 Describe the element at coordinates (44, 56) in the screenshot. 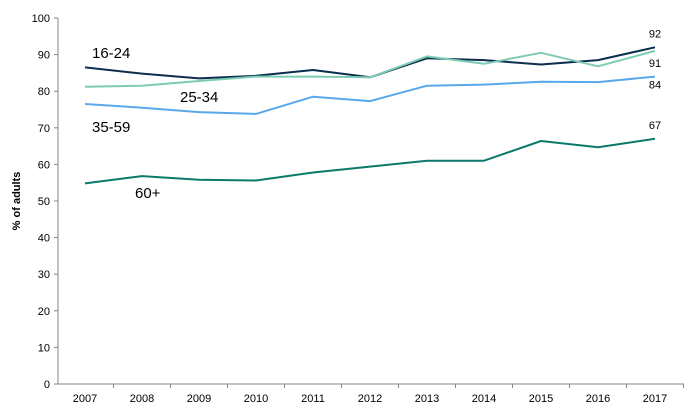

I see `y-tick-label: 90` at that location.